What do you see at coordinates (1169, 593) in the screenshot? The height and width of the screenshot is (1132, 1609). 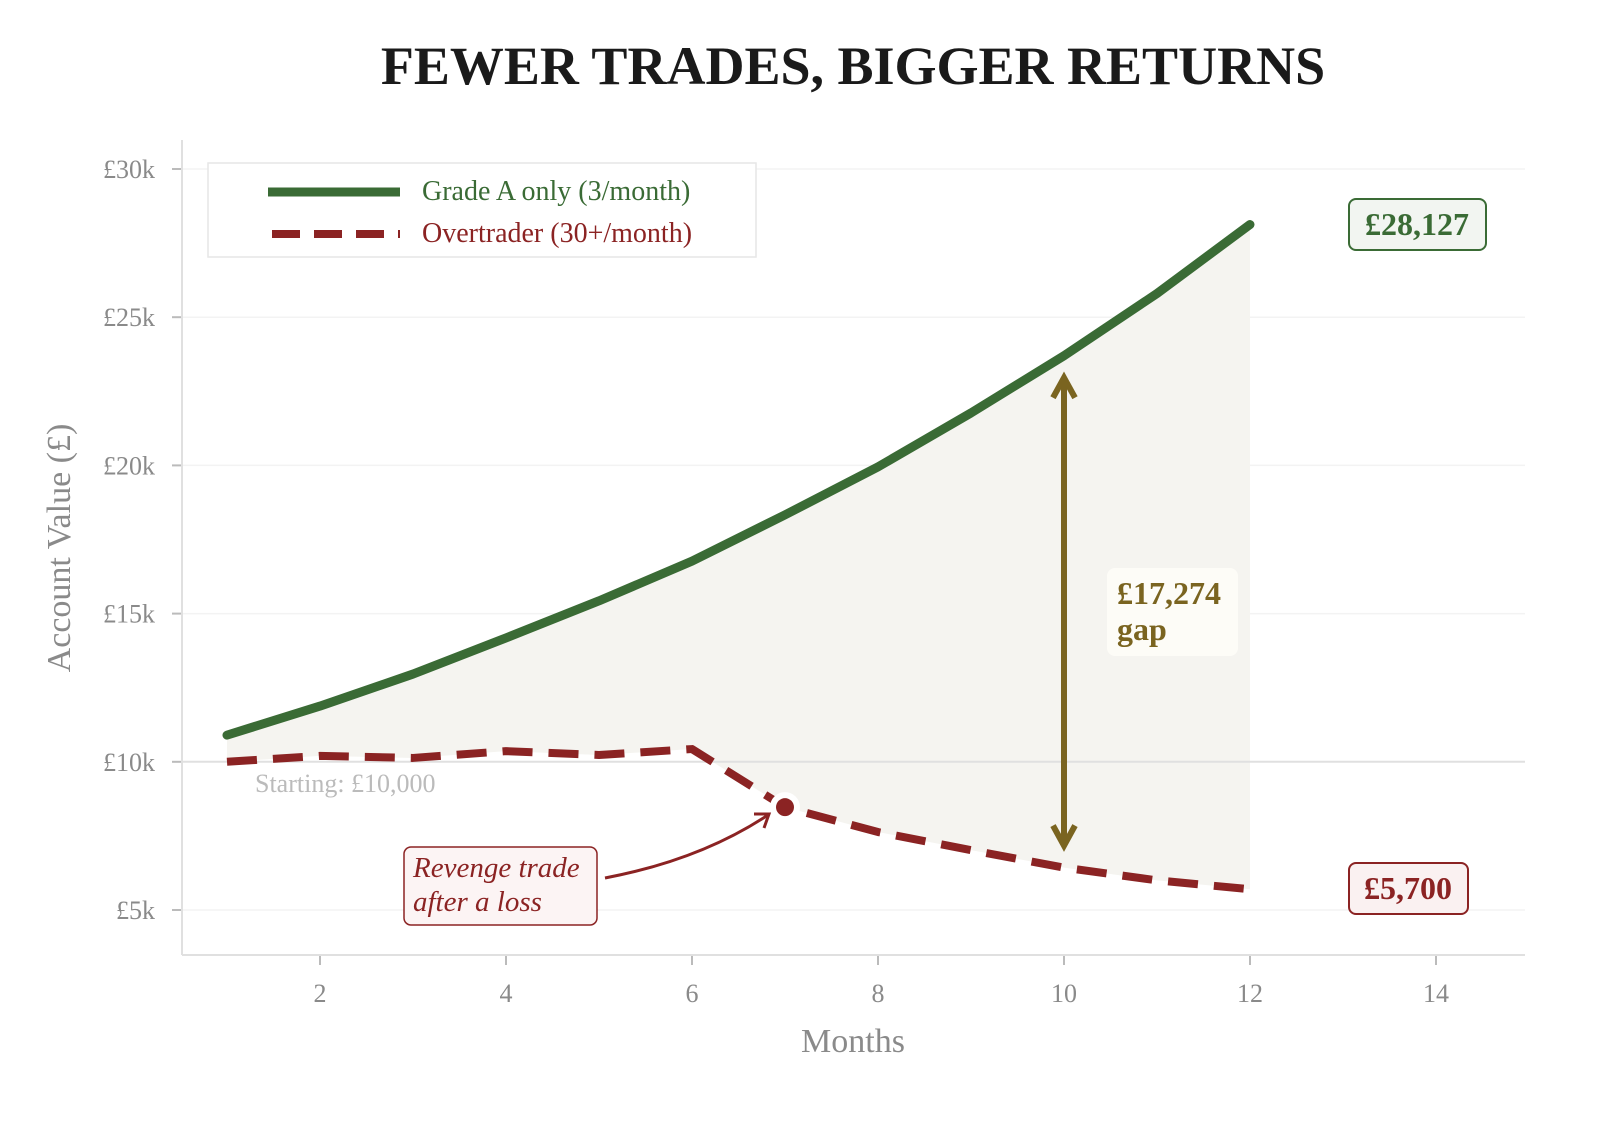 I see `gap-label-value: £17,274` at bounding box center [1169, 593].